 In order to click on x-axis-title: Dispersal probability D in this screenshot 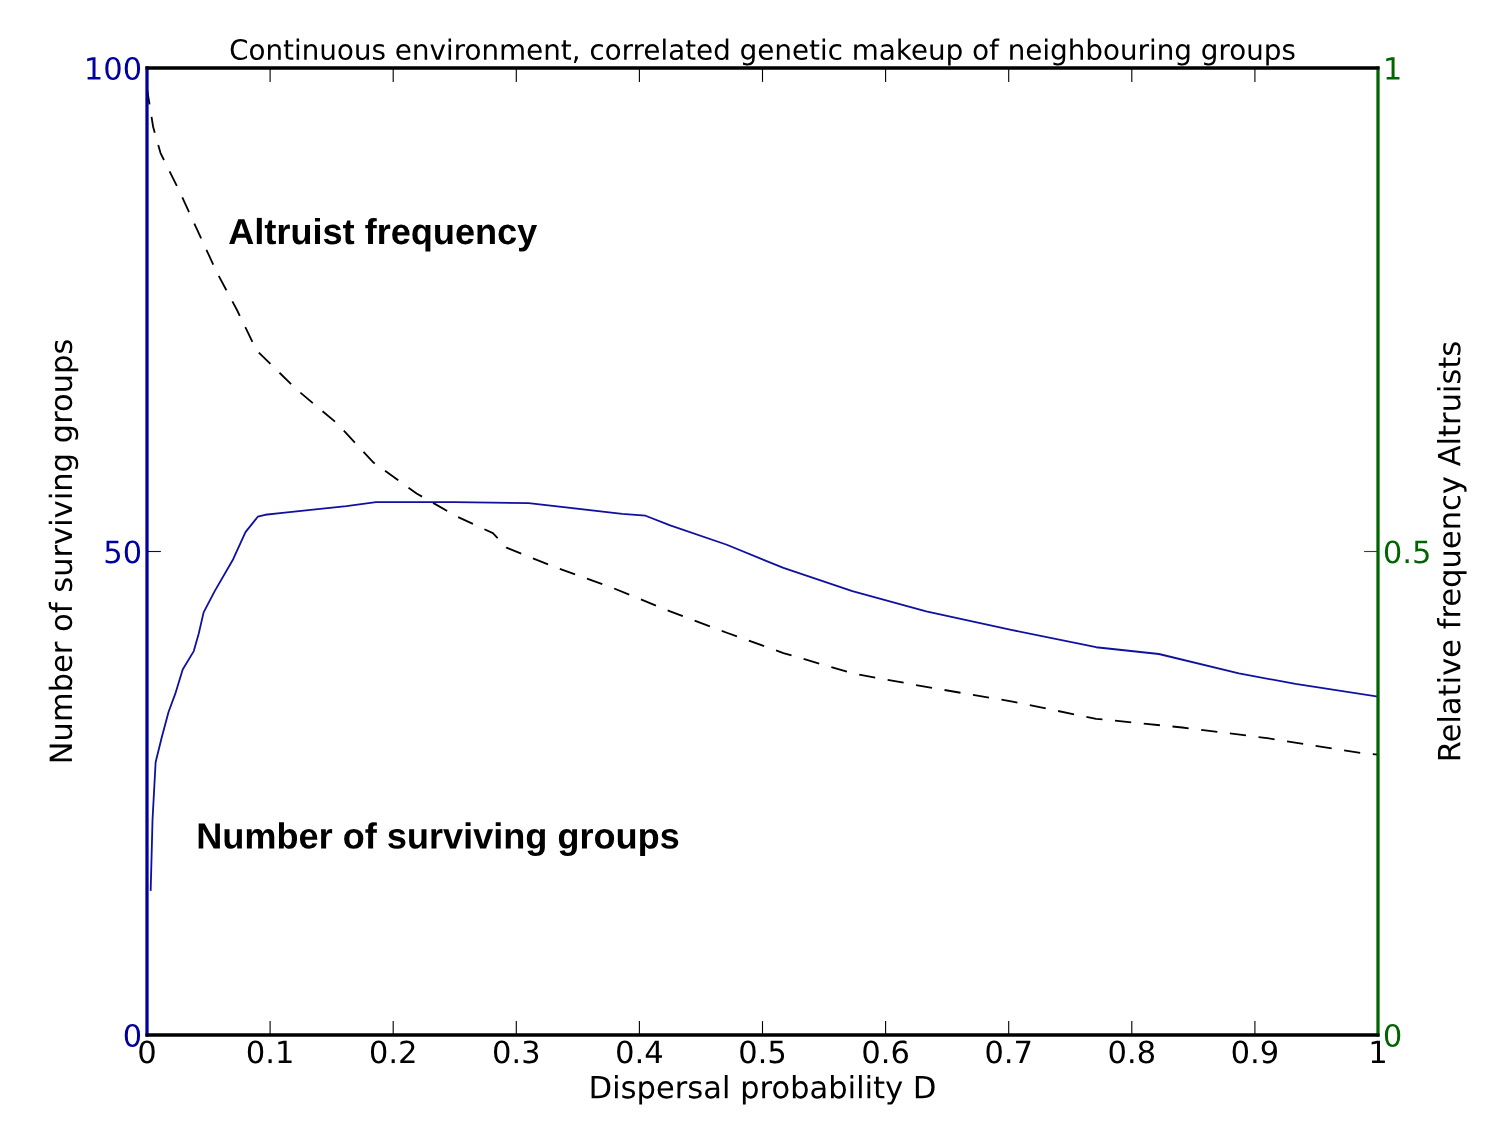, I will do `click(763, 1089)`.